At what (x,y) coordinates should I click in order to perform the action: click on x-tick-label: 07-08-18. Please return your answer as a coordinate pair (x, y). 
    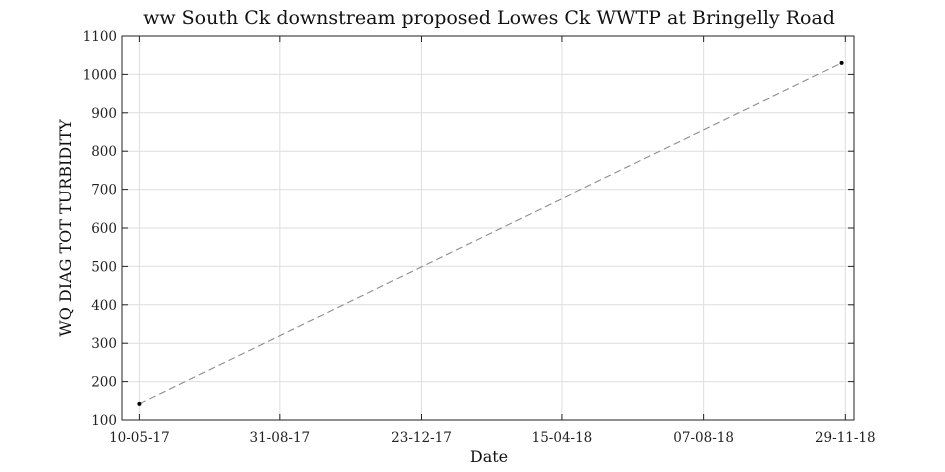
    Looking at the image, I should click on (703, 438).